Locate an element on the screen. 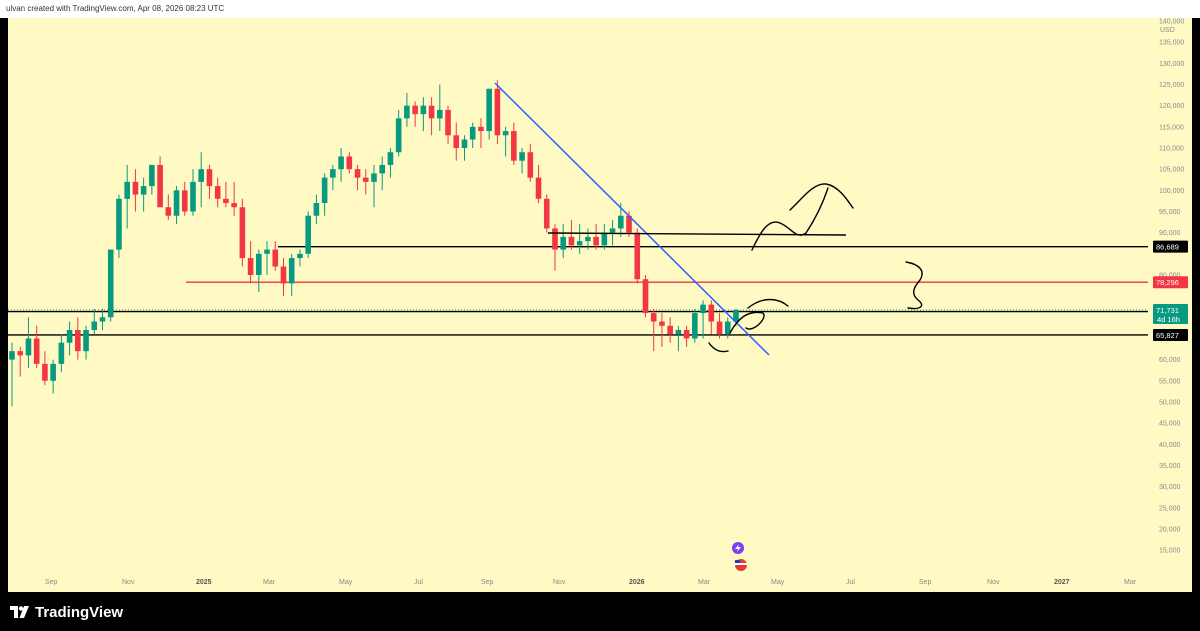  time-tick-label: 2026 is located at coordinates (637, 582).